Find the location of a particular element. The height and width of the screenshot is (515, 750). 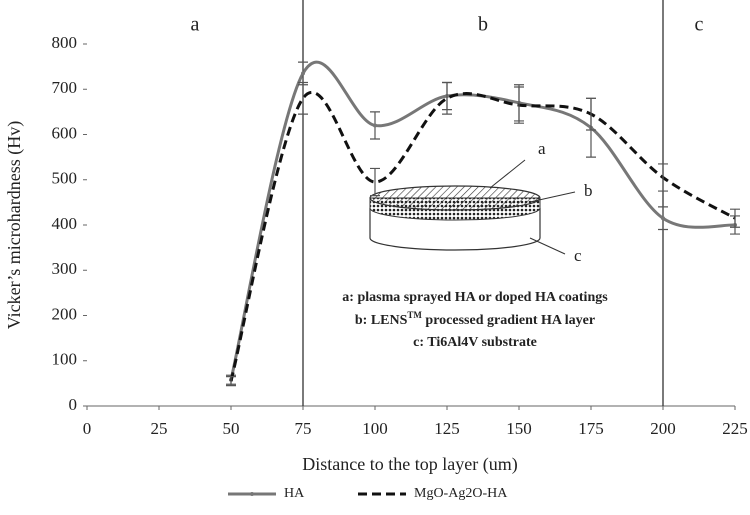

y-tick-label: 200 is located at coordinates (65, 313).